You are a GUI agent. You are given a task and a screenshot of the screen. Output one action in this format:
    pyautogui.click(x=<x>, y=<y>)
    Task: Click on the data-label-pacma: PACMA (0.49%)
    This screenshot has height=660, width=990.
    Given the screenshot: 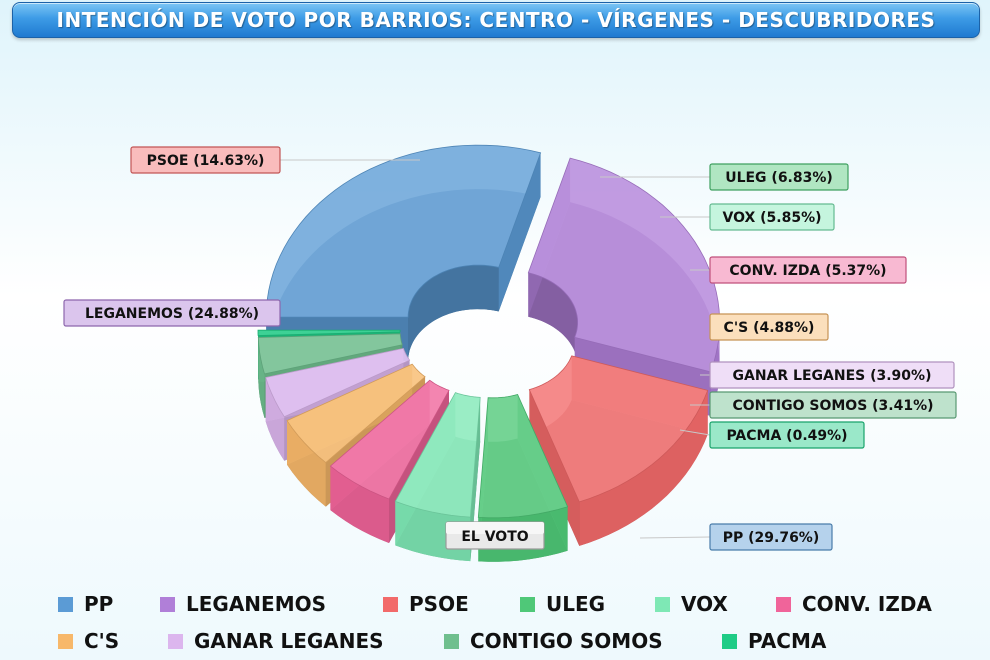 What is the action you would take?
    pyautogui.click(x=772, y=435)
    